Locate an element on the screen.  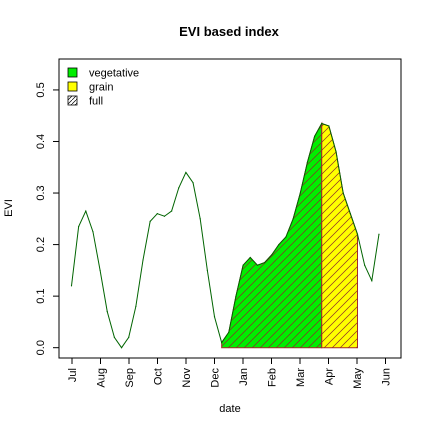
x-tick-label: Jun is located at coordinates (387, 377).